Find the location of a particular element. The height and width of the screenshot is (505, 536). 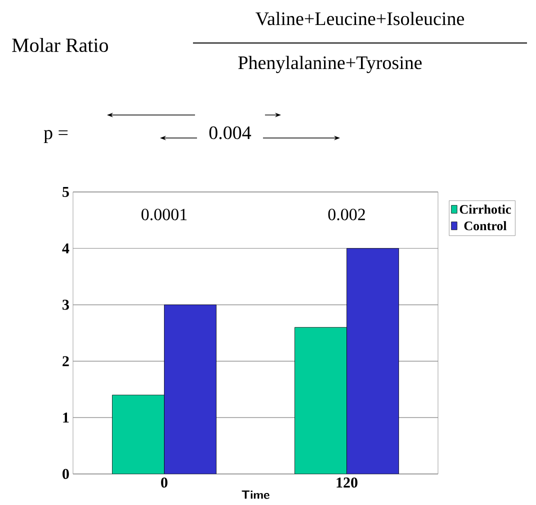

y-tick-label: 0 is located at coordinates (65, 474).